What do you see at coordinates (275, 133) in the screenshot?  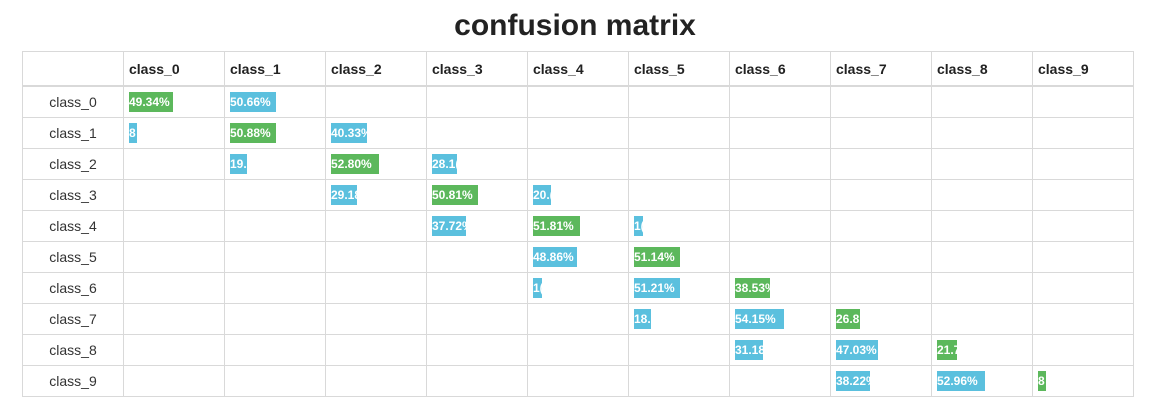 I see `matrix-cell-class_1-class_1: 50.88%` at bounding box center [275, 133].